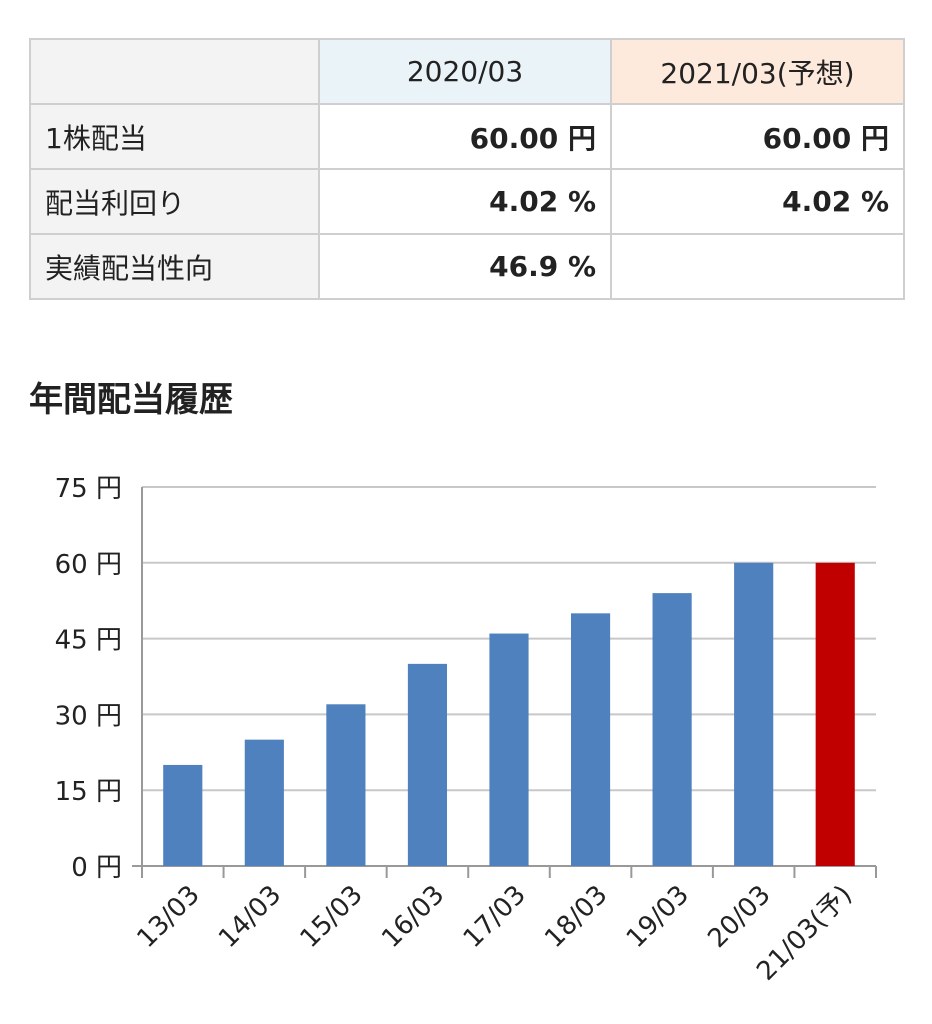 This screenshot has height=1024, width=932. What do you see at coordinates (757, 71) in the screenshot?
I see `header-2021-03-forecast: 2021/03(予想)` at bounding box center [757, 71].